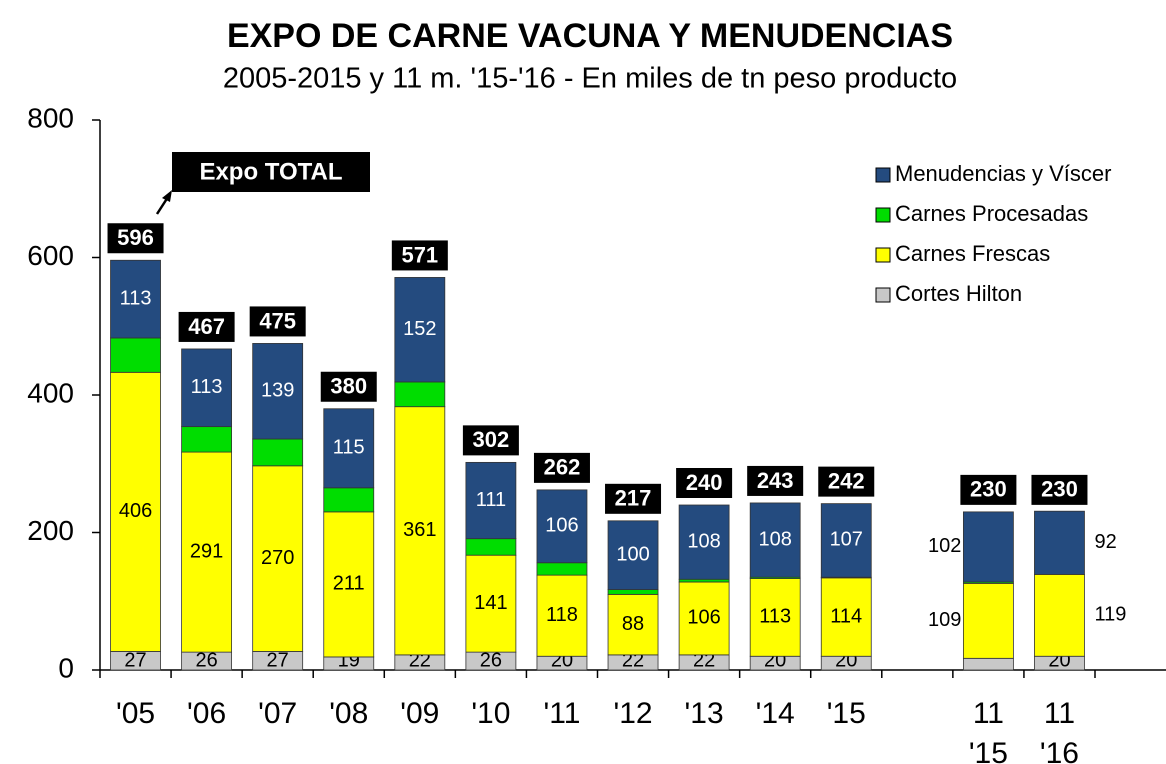 Image resolution: width=1166 pixels, height=764 pixels. What do you see at coordinates (988, 730) in the screenshot?
I see `x-tick-label: 11 '15` at bounding box center [988, 730].